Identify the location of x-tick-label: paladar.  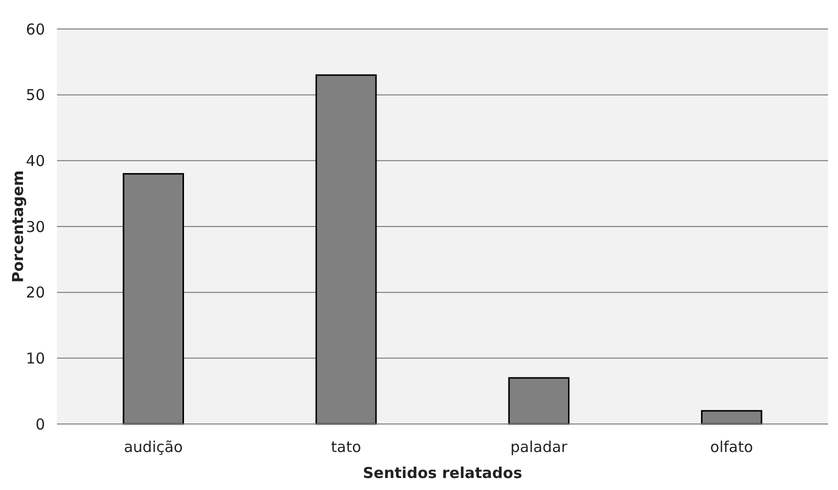
(539, 447).